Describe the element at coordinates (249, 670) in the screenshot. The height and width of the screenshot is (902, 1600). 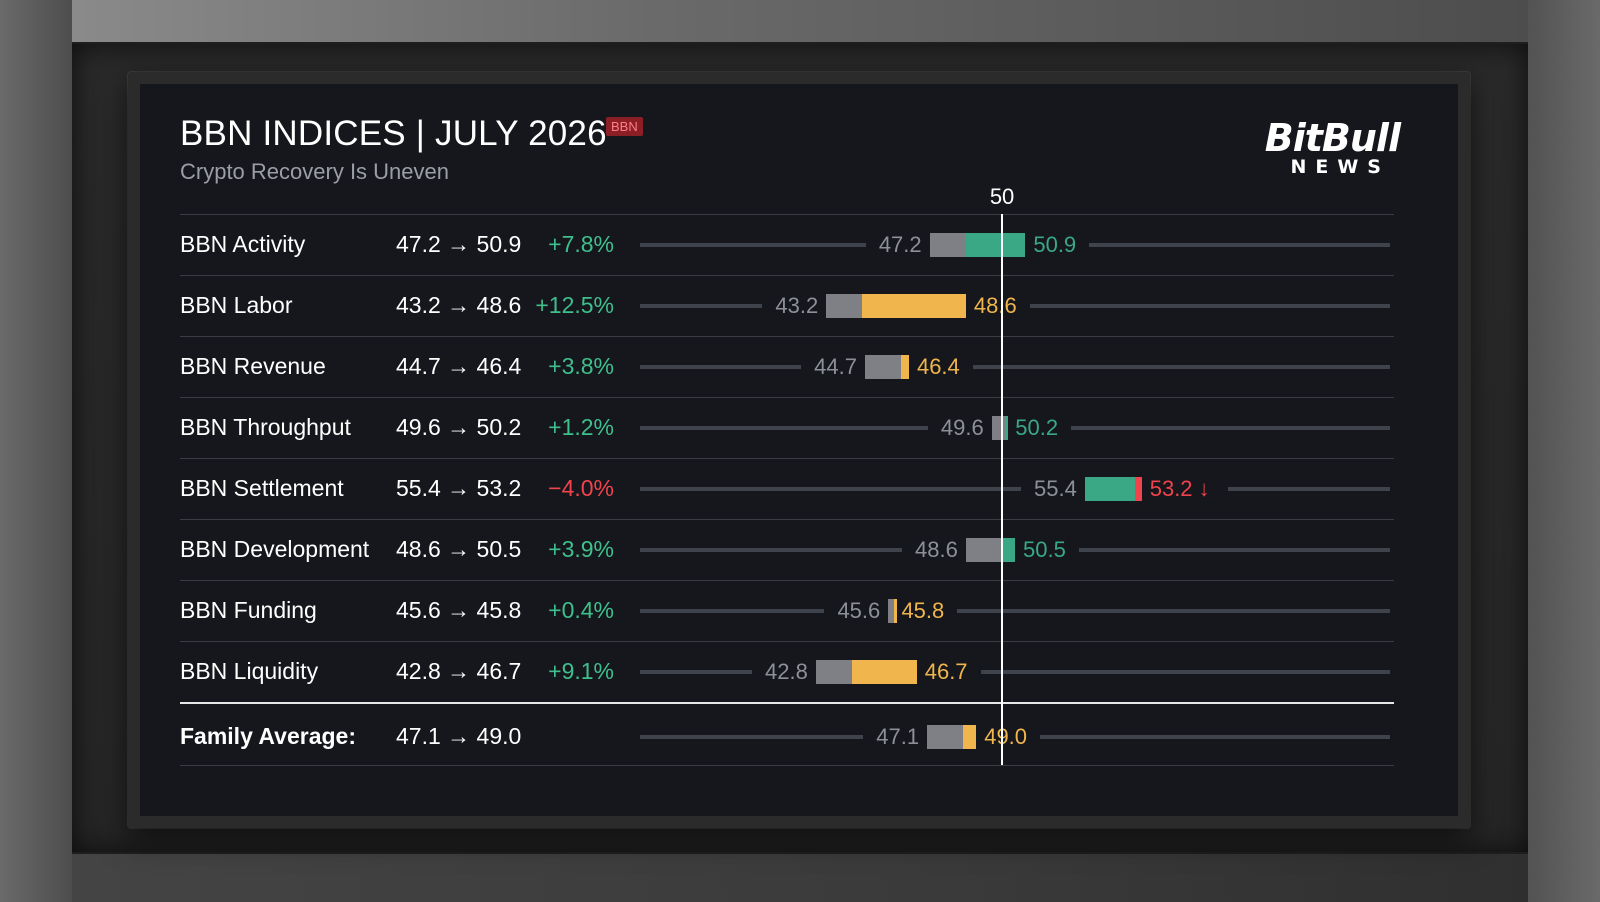
I see `row-label: BBN Liquidity` at that location.